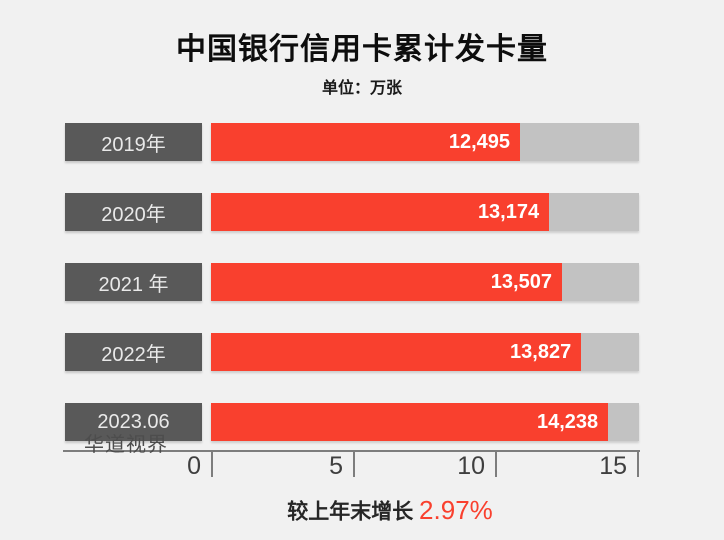  I want to click on bar-fill: 13,174, so click(380, 212).